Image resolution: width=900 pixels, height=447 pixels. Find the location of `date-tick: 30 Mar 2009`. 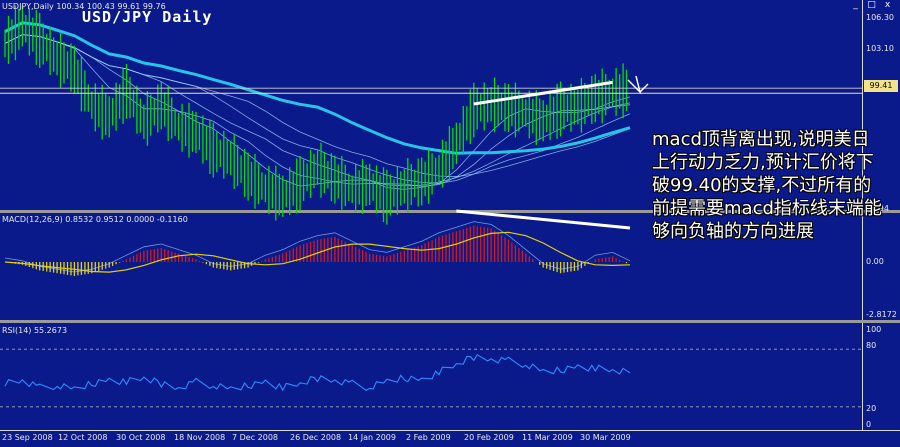

date-tick: 30 Mar 2009 is located at coordinates (605, 437).